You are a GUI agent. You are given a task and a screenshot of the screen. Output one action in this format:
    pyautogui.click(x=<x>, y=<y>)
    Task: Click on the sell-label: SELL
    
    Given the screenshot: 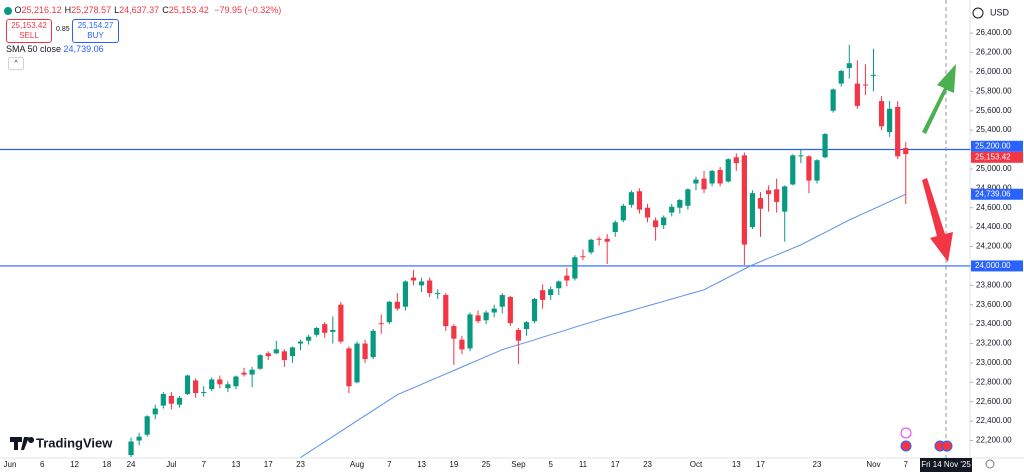 What is the action you would take?
    pyautogui.click(x=29, y=35)
    